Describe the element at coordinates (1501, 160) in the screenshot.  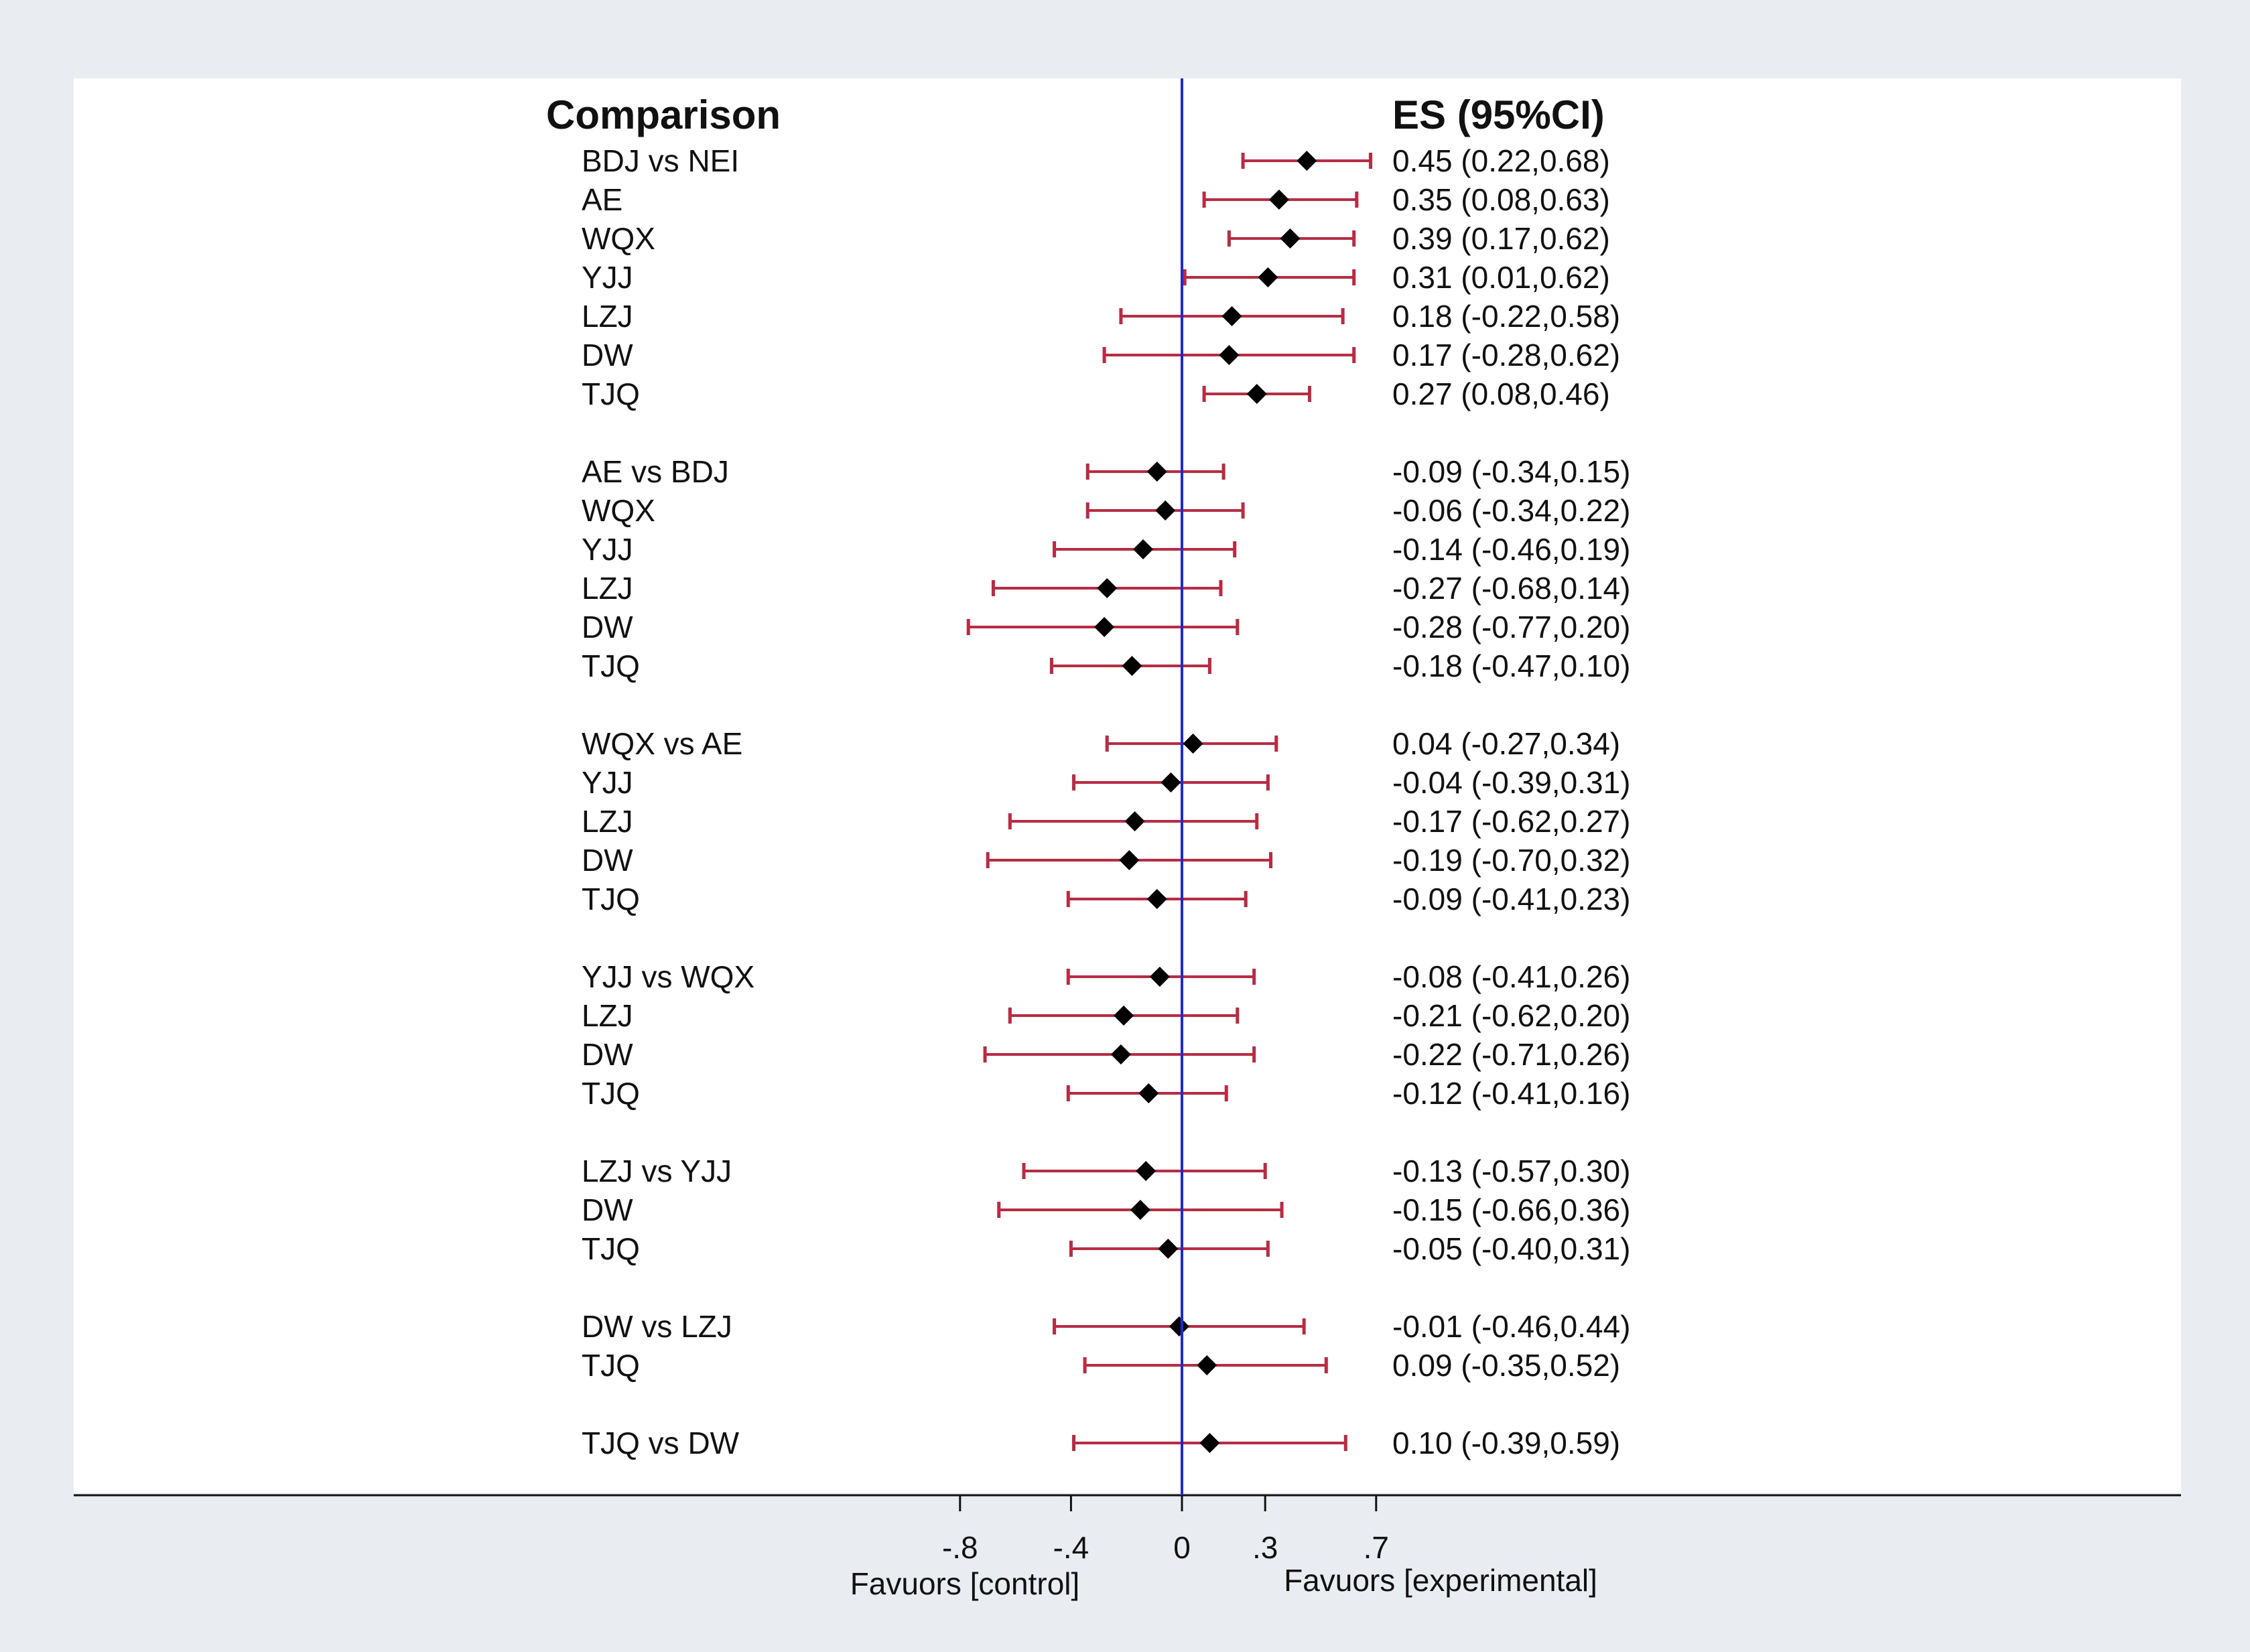
I see `row-estimate: 0.45 (0.22,0.68)` at that location.